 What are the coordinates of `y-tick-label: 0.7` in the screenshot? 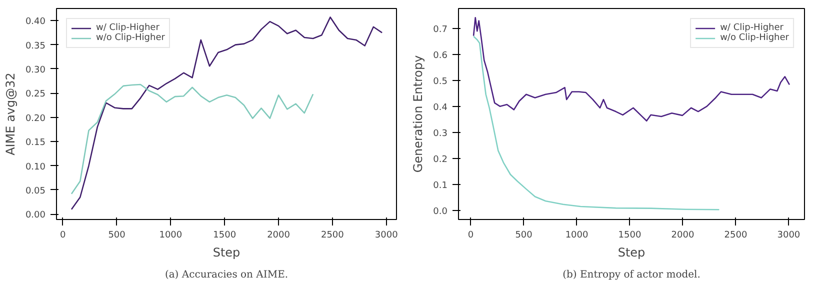 It's located at (440, 30).